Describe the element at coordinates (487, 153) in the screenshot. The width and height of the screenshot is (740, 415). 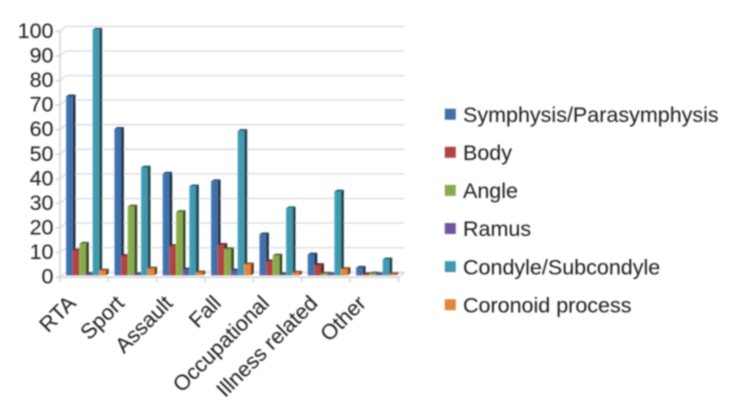
I see `svg-text: Body` at that location.